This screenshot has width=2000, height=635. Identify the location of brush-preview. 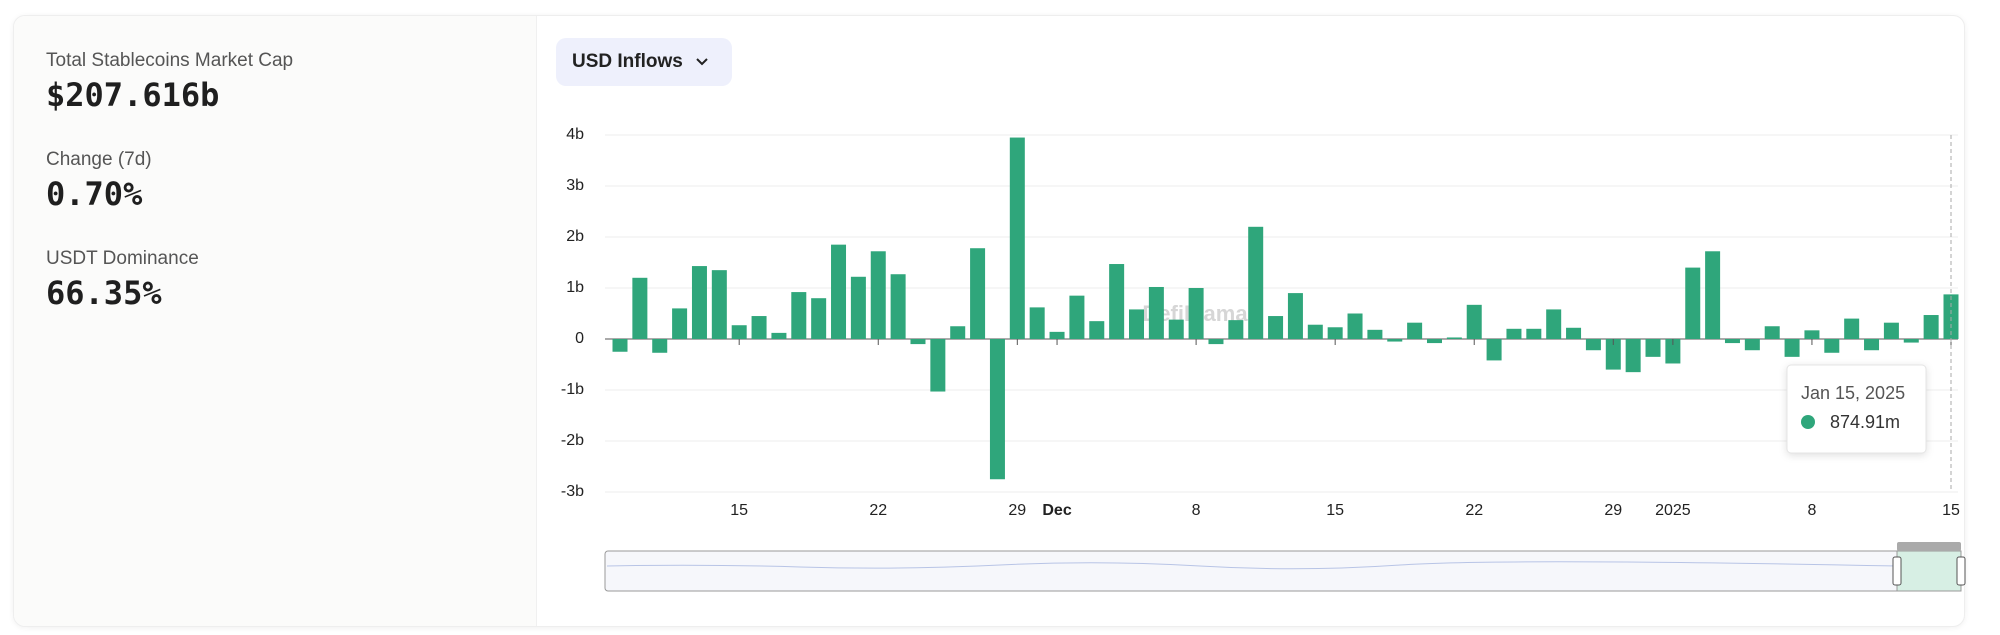
(1252, 565).